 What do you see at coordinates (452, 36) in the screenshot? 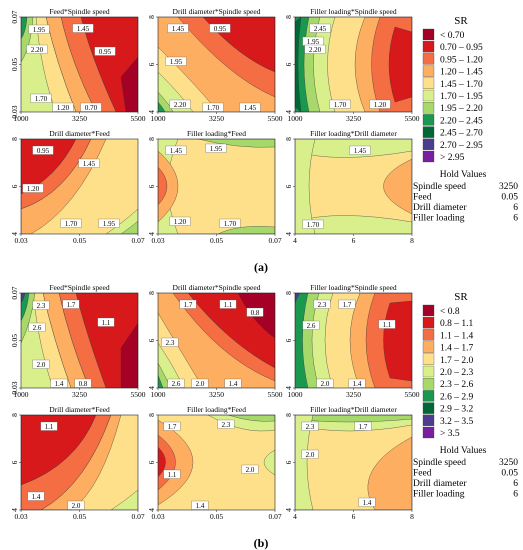
I see `legend-label: < 0.70` at bounding box center [452, 36].